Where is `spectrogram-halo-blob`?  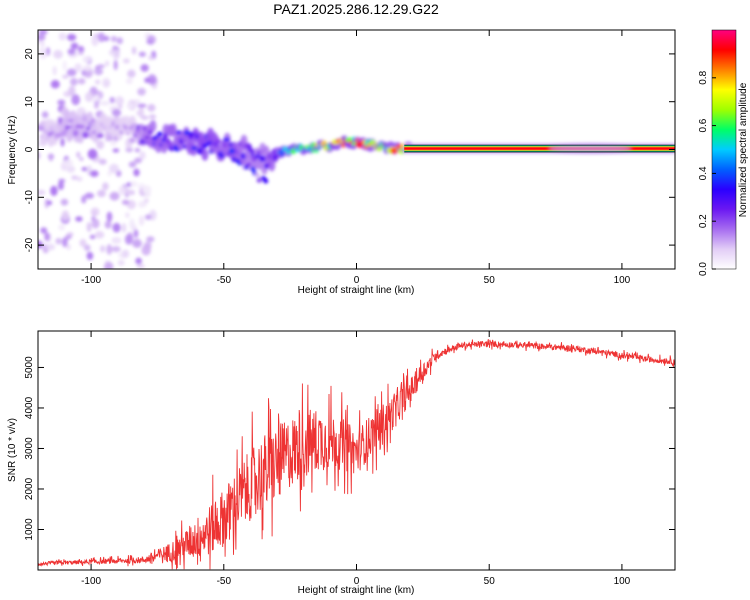
spectrogram-halo-blob is located at coordinates (385, 144).